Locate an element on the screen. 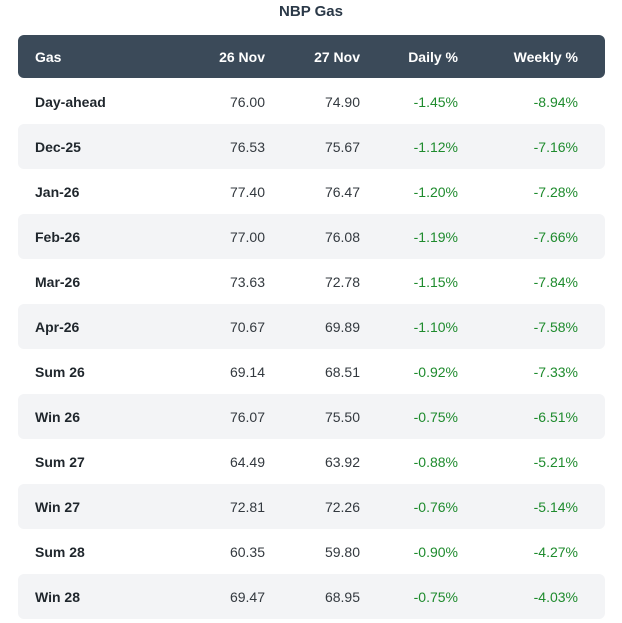 Image resolution: width=622 pixels, height=623 pixels. weekly-change: -7.66% is located at coordinates (555, 236).